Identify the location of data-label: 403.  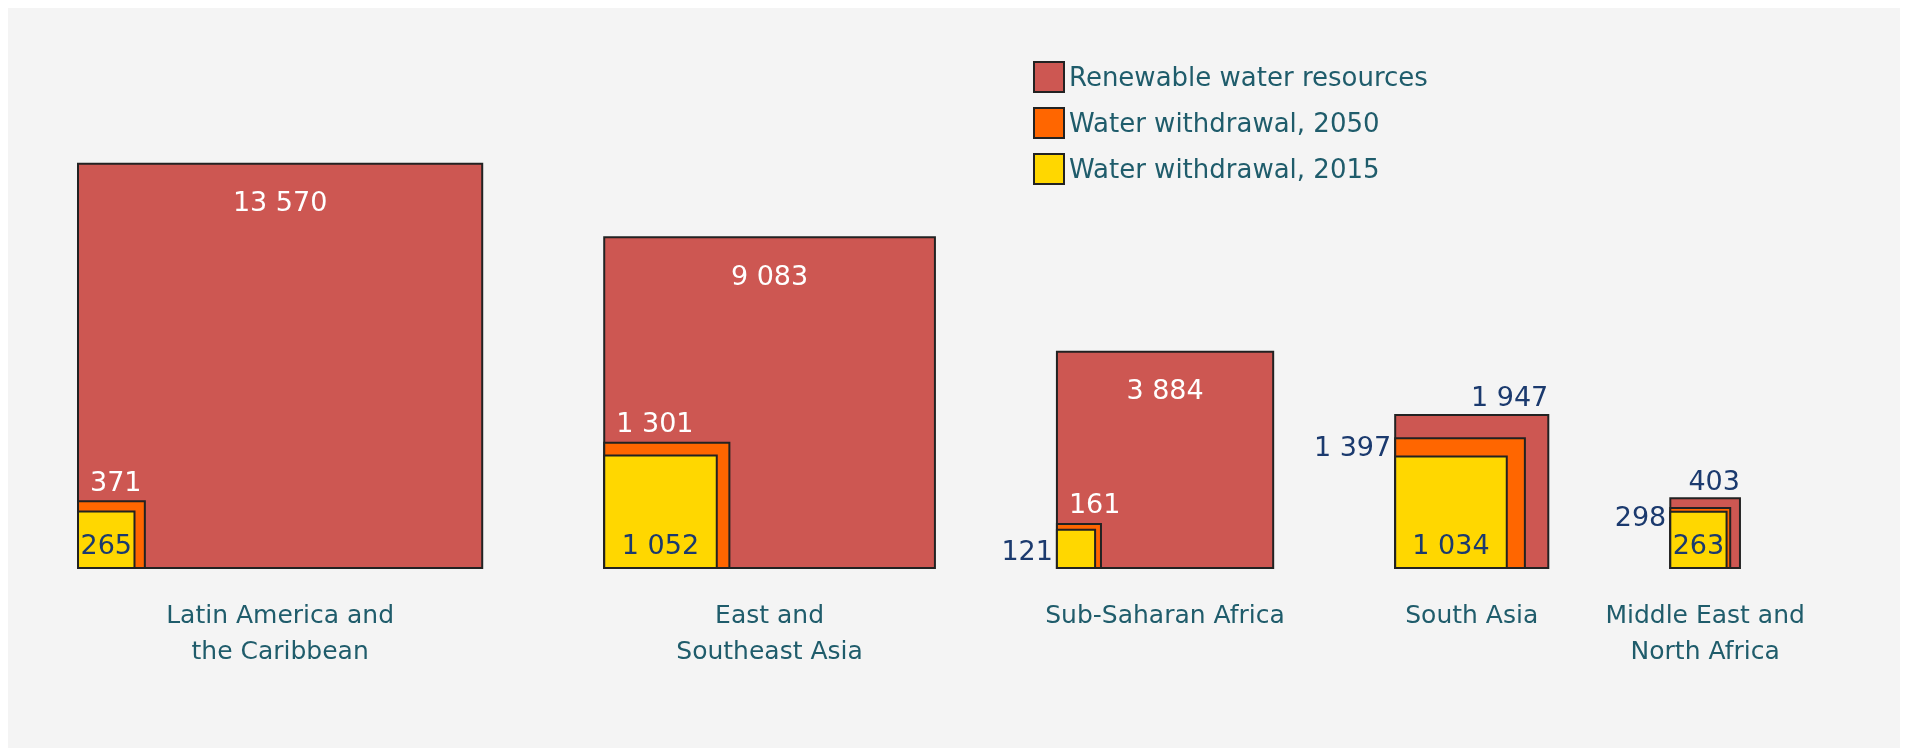
(1714, 480).